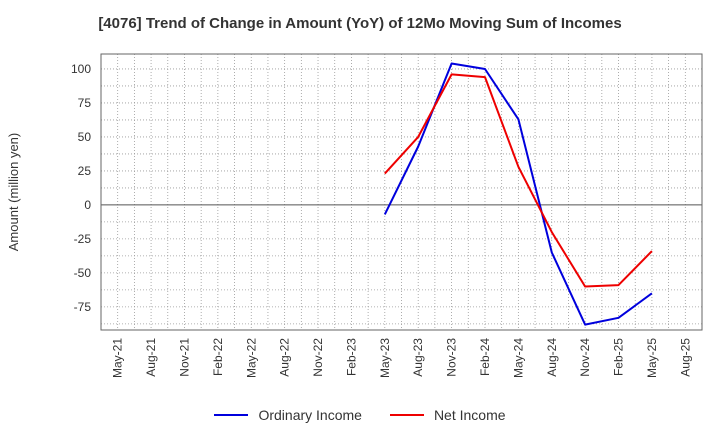 The height and width of the screenshot is (440, 720). Describe the element at coordinates (81, 69) in the screenshot. I see `y-tick-label: 100` at that location.